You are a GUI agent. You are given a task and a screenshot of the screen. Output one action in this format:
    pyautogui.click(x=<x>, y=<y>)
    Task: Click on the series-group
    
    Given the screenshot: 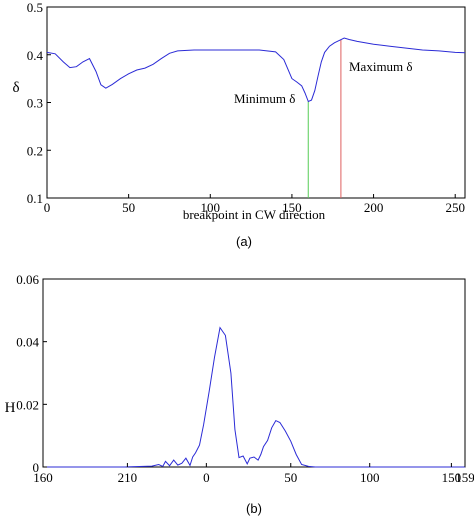 What is the action you would take?
    pyautogui.click(x=256, y=70)
    